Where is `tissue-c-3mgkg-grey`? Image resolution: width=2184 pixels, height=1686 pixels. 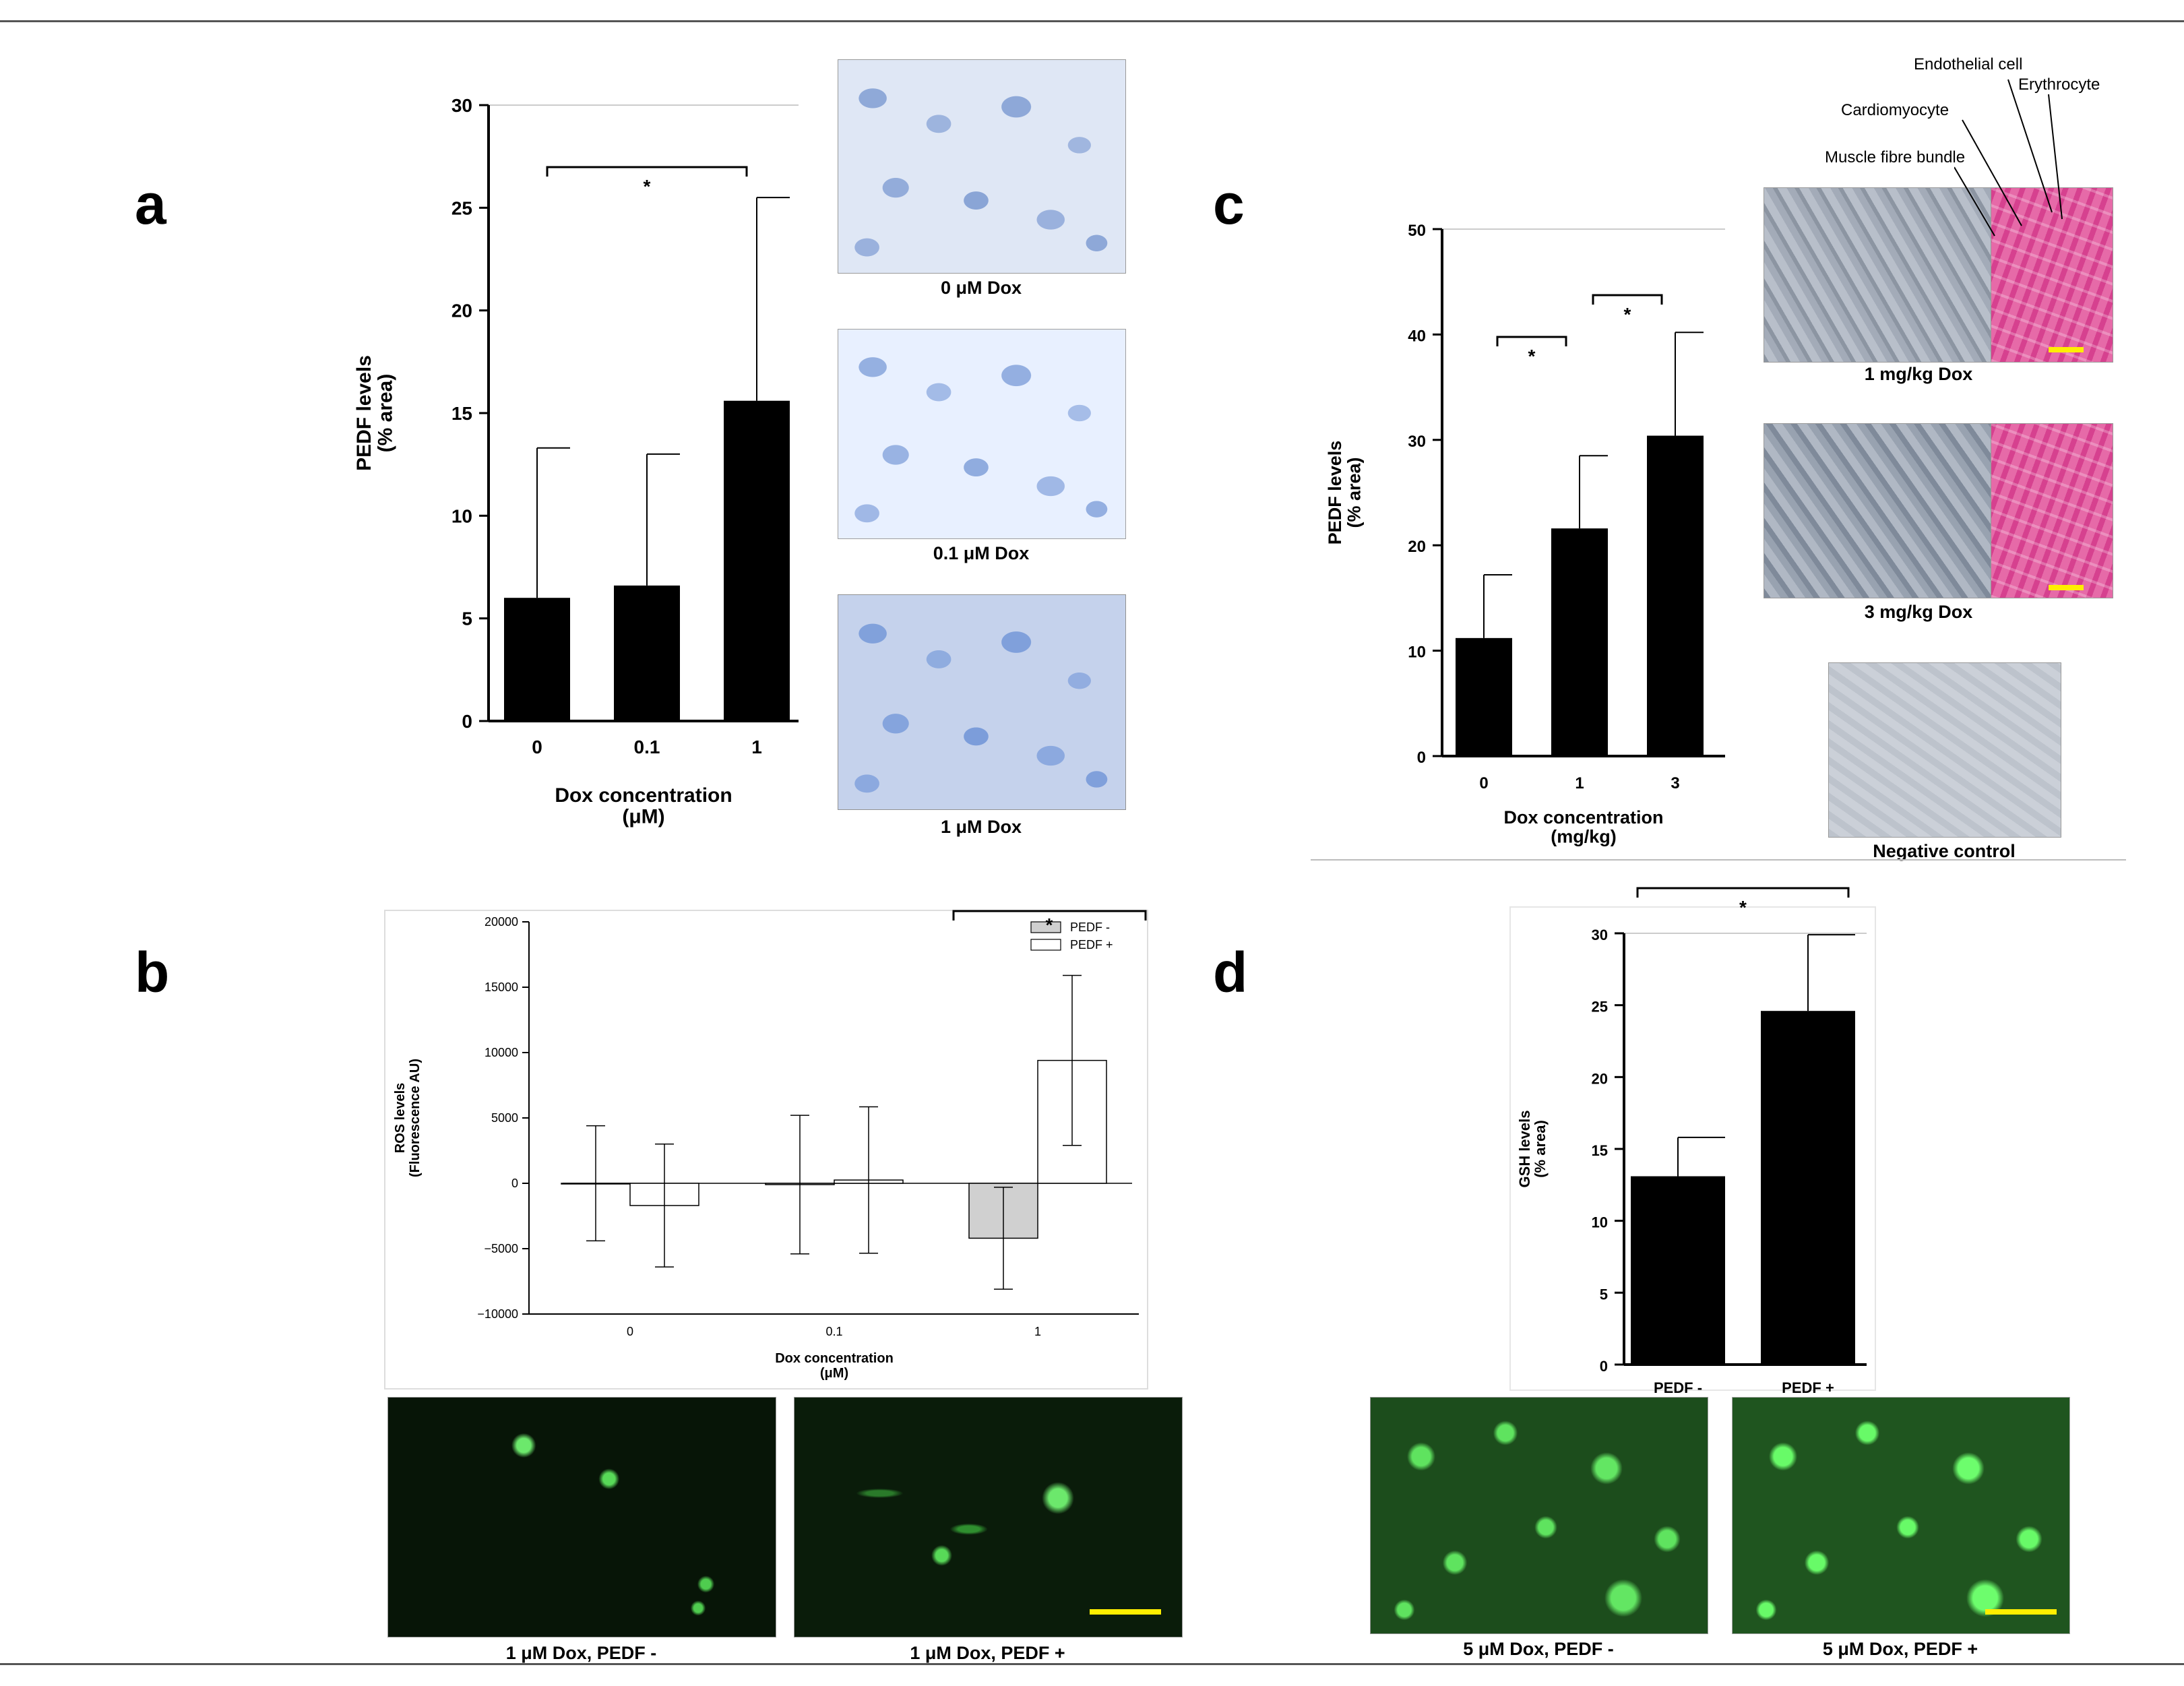
tissue-c-3mgkg-grey is located at coordinates (1878, 511).